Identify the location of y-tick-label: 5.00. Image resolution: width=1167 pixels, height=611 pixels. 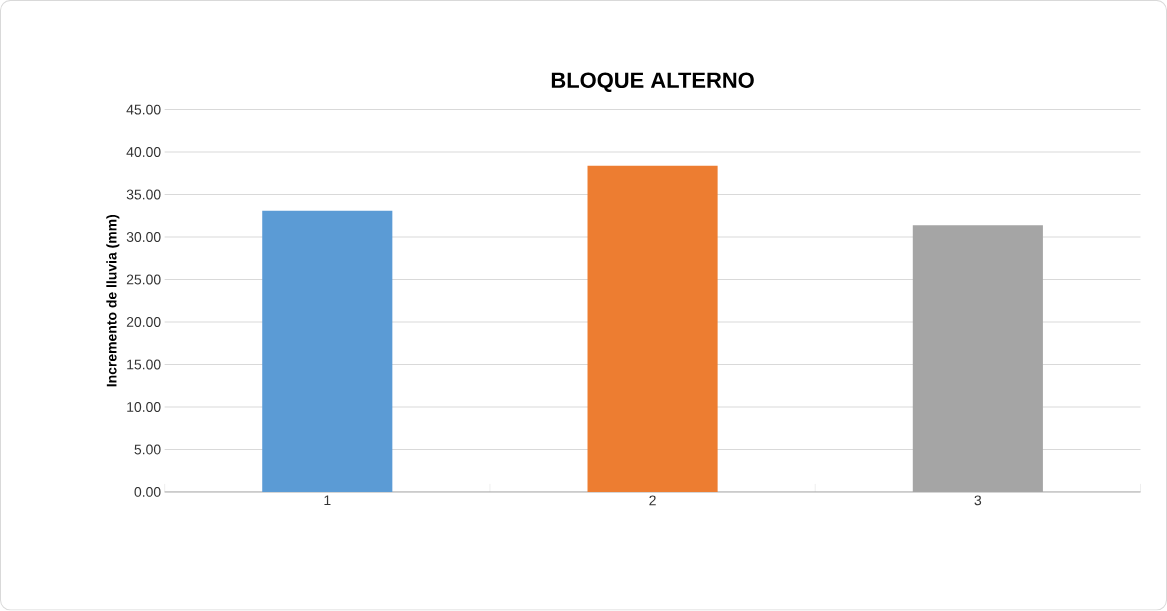
(147, 449).